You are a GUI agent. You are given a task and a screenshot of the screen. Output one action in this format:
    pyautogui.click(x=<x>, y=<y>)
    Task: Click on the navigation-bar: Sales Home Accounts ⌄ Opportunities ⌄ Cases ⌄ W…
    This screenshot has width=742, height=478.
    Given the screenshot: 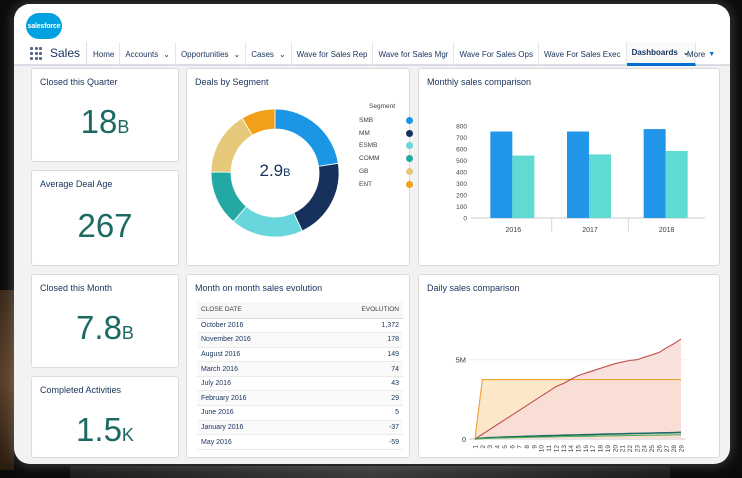 What is the action you would take?
    pyautogui.click(x=372, y=54)
    